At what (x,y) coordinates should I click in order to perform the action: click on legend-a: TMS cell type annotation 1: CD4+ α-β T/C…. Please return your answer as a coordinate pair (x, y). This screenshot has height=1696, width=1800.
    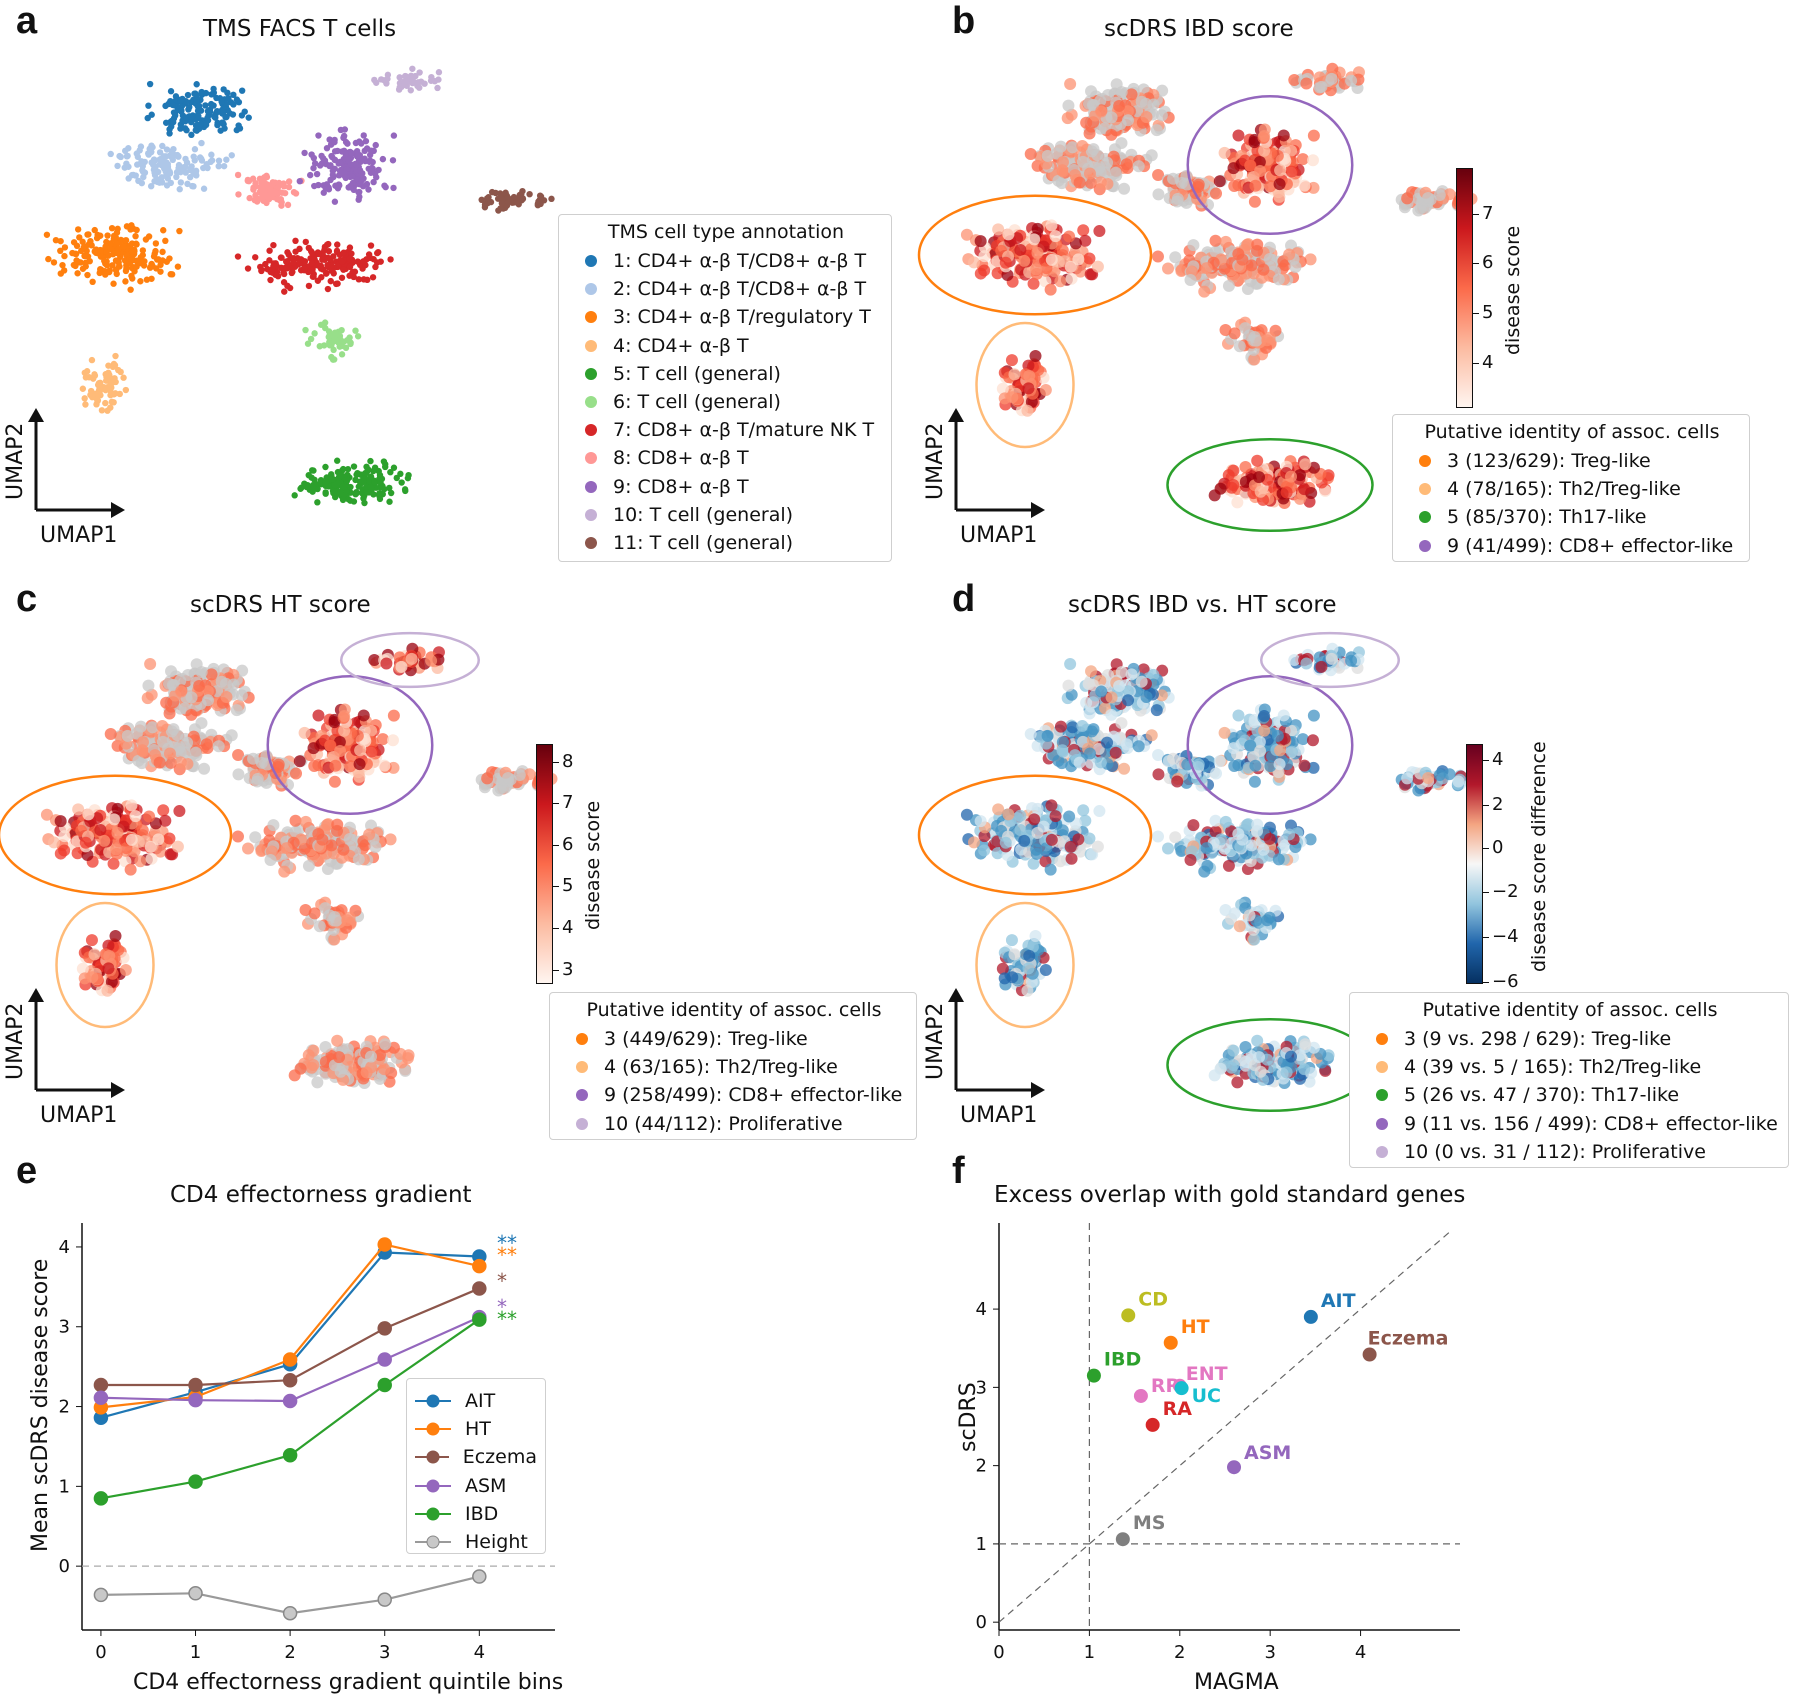
    Looking at the image, I should click on (725, 388).